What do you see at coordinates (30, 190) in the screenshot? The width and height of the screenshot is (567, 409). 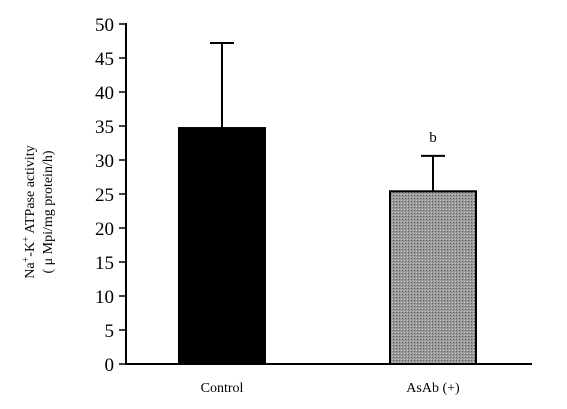 I see `y-axis-label-rest: ATPase activity` at bounding box center [30, 190].